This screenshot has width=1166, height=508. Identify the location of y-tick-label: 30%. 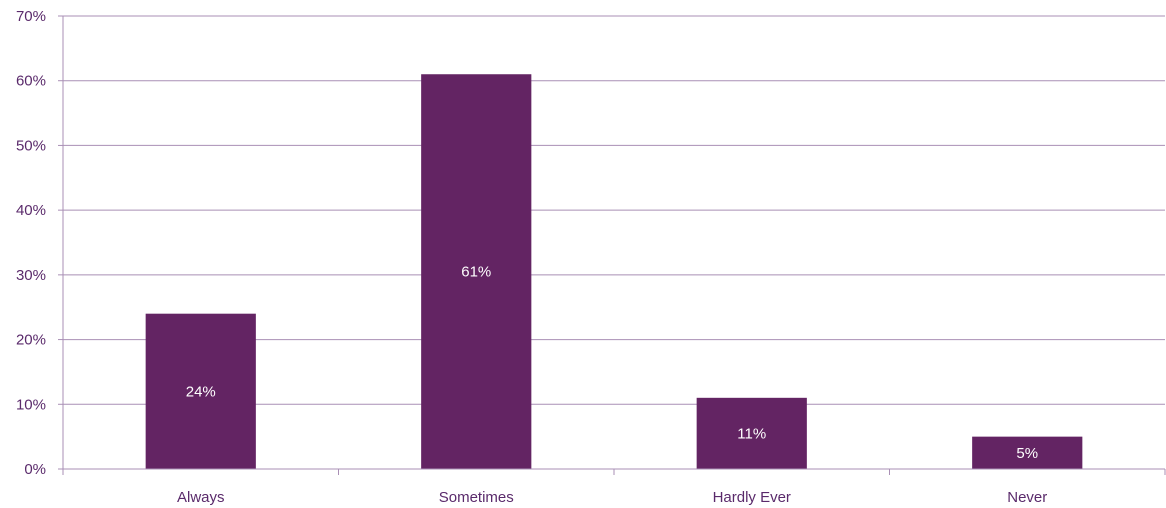
(31, 275).